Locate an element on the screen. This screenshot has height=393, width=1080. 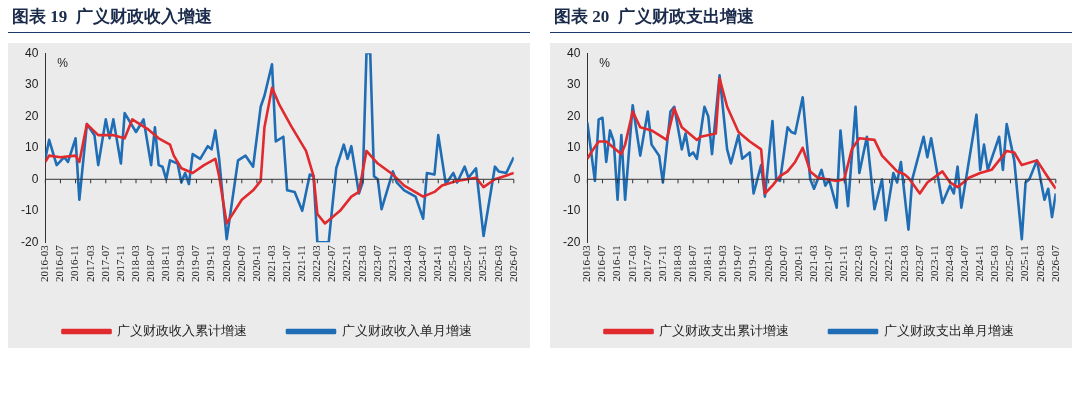
chart-title: 图表 19 广义财政收入增速 is located at coordinates (269, 17).